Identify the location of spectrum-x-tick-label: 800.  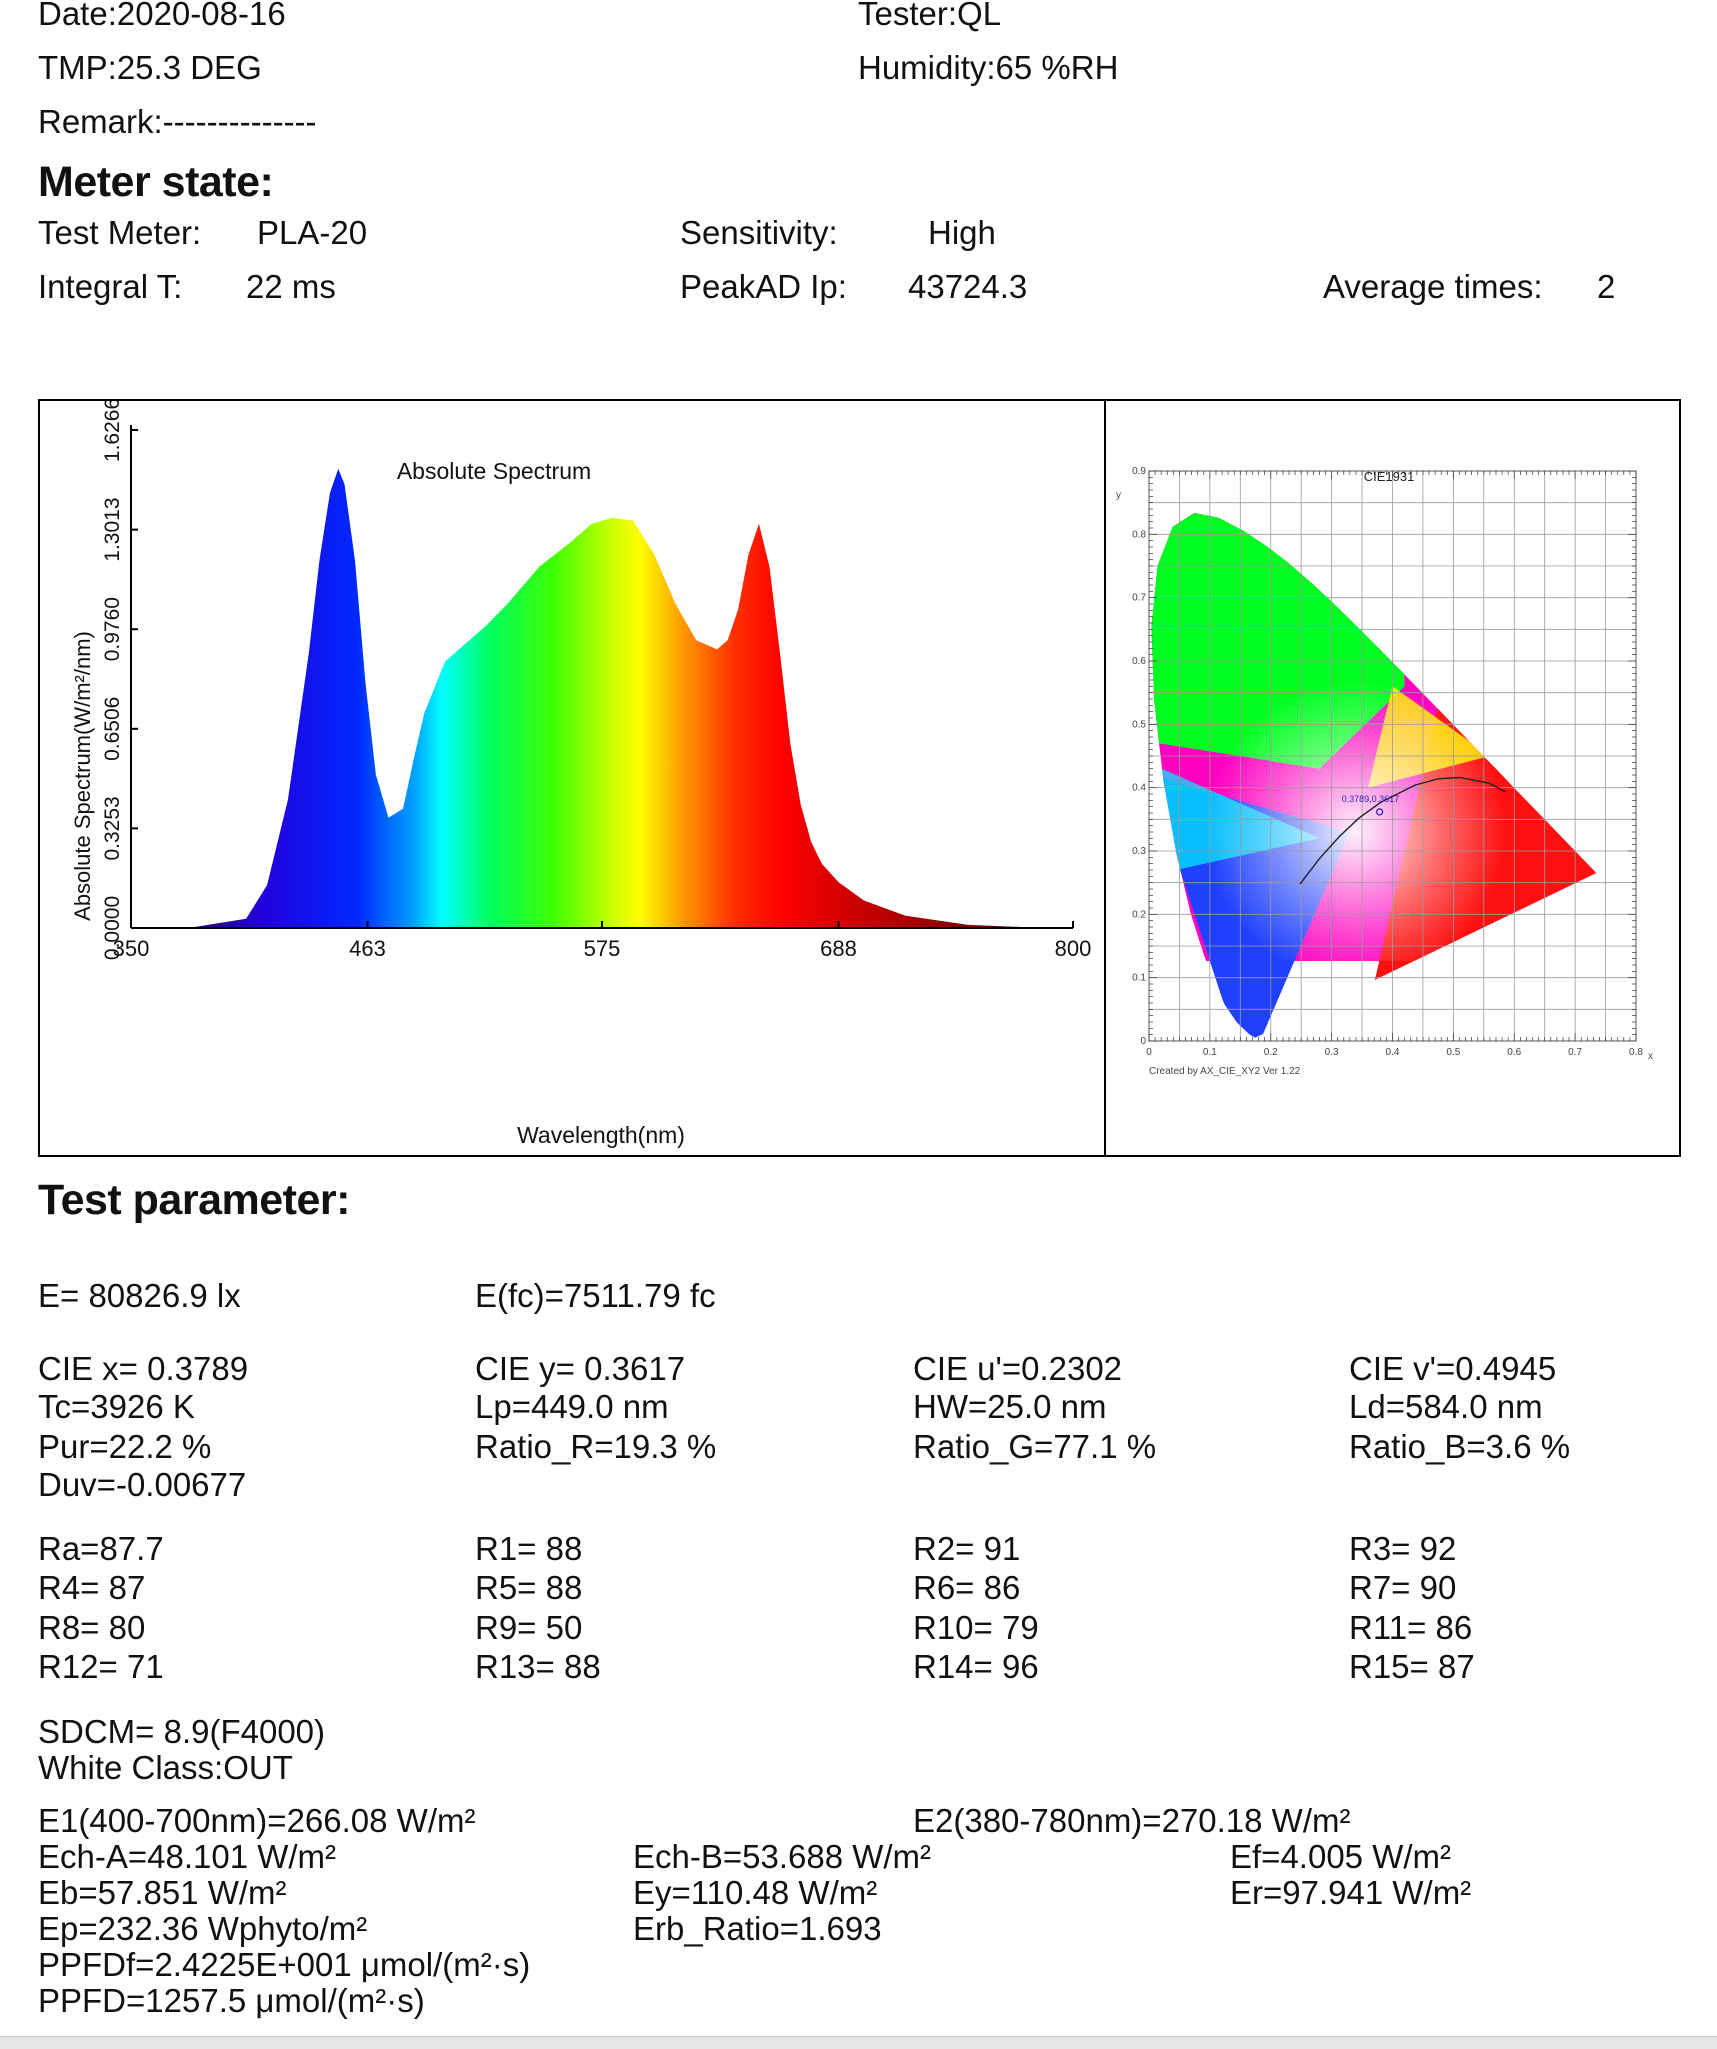
(1073, 948).